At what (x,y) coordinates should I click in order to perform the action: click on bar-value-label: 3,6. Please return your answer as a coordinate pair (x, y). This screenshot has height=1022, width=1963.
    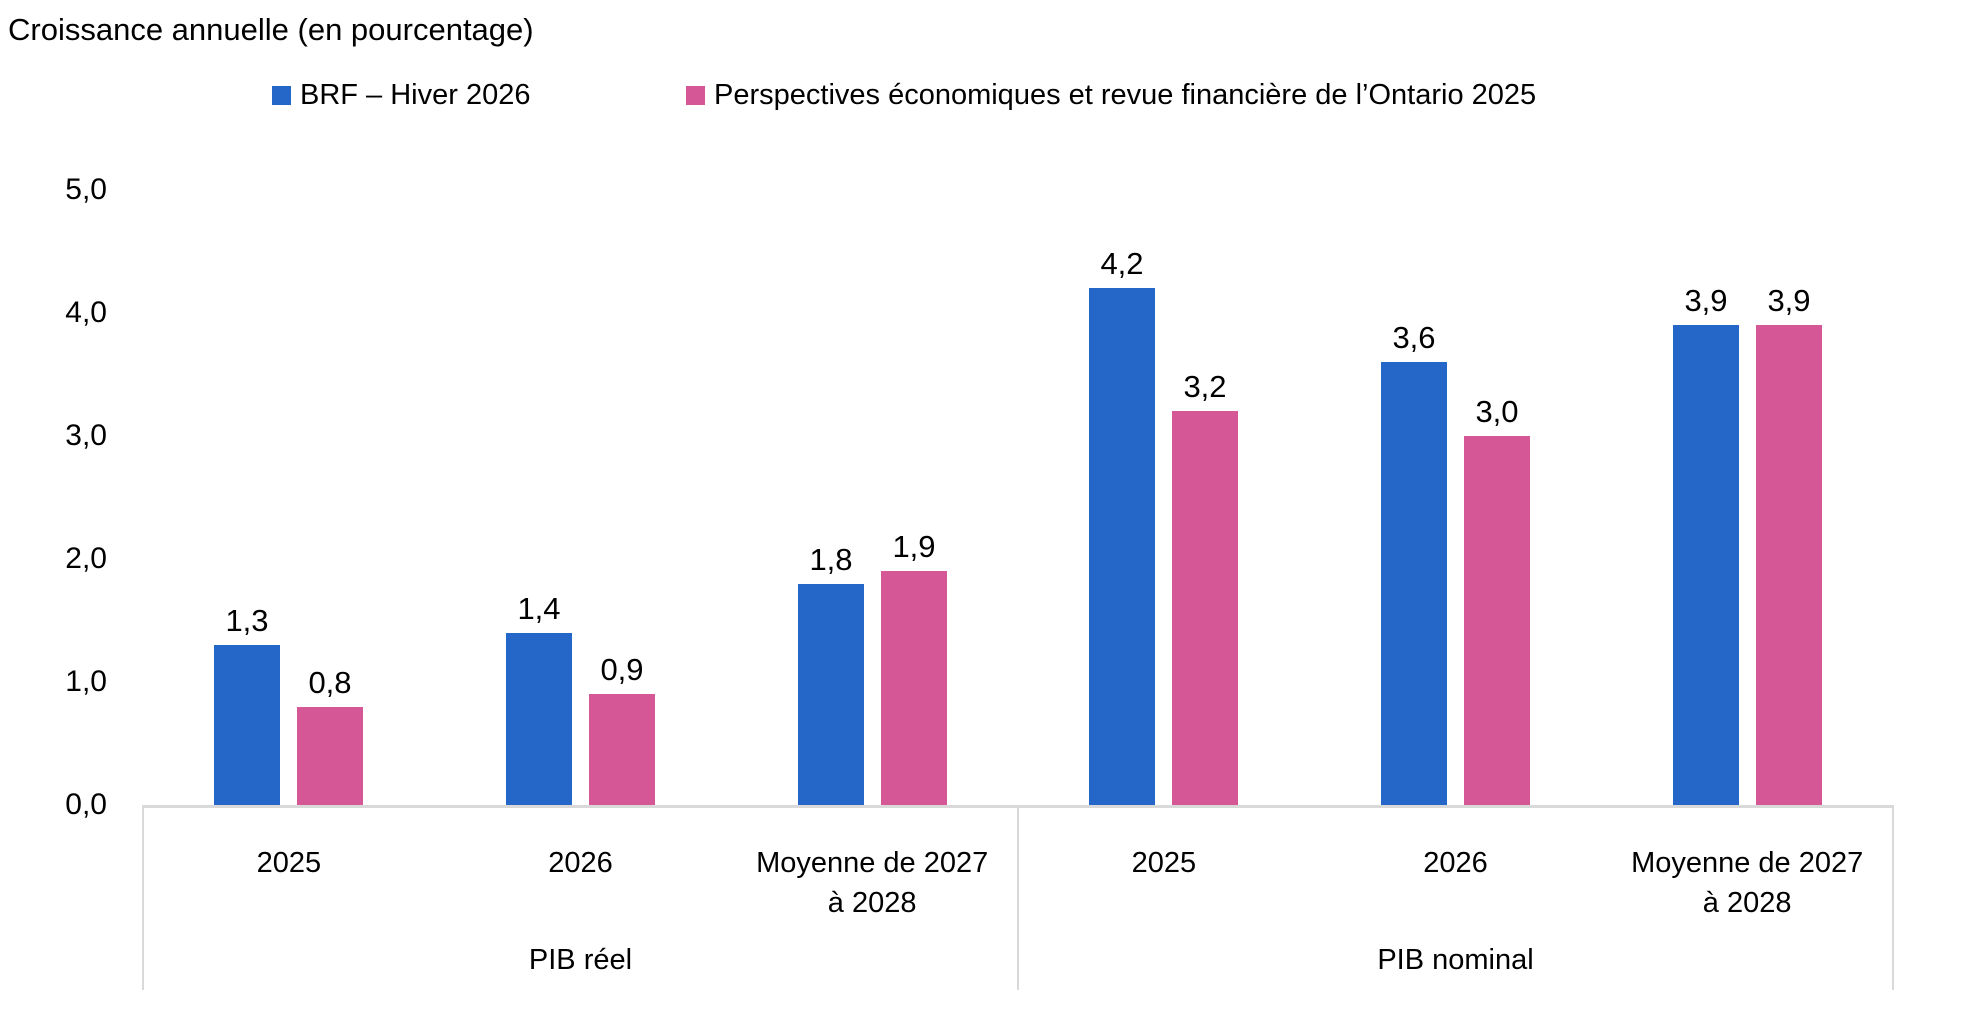
    Looking at the image, I should click on (1414, 337).